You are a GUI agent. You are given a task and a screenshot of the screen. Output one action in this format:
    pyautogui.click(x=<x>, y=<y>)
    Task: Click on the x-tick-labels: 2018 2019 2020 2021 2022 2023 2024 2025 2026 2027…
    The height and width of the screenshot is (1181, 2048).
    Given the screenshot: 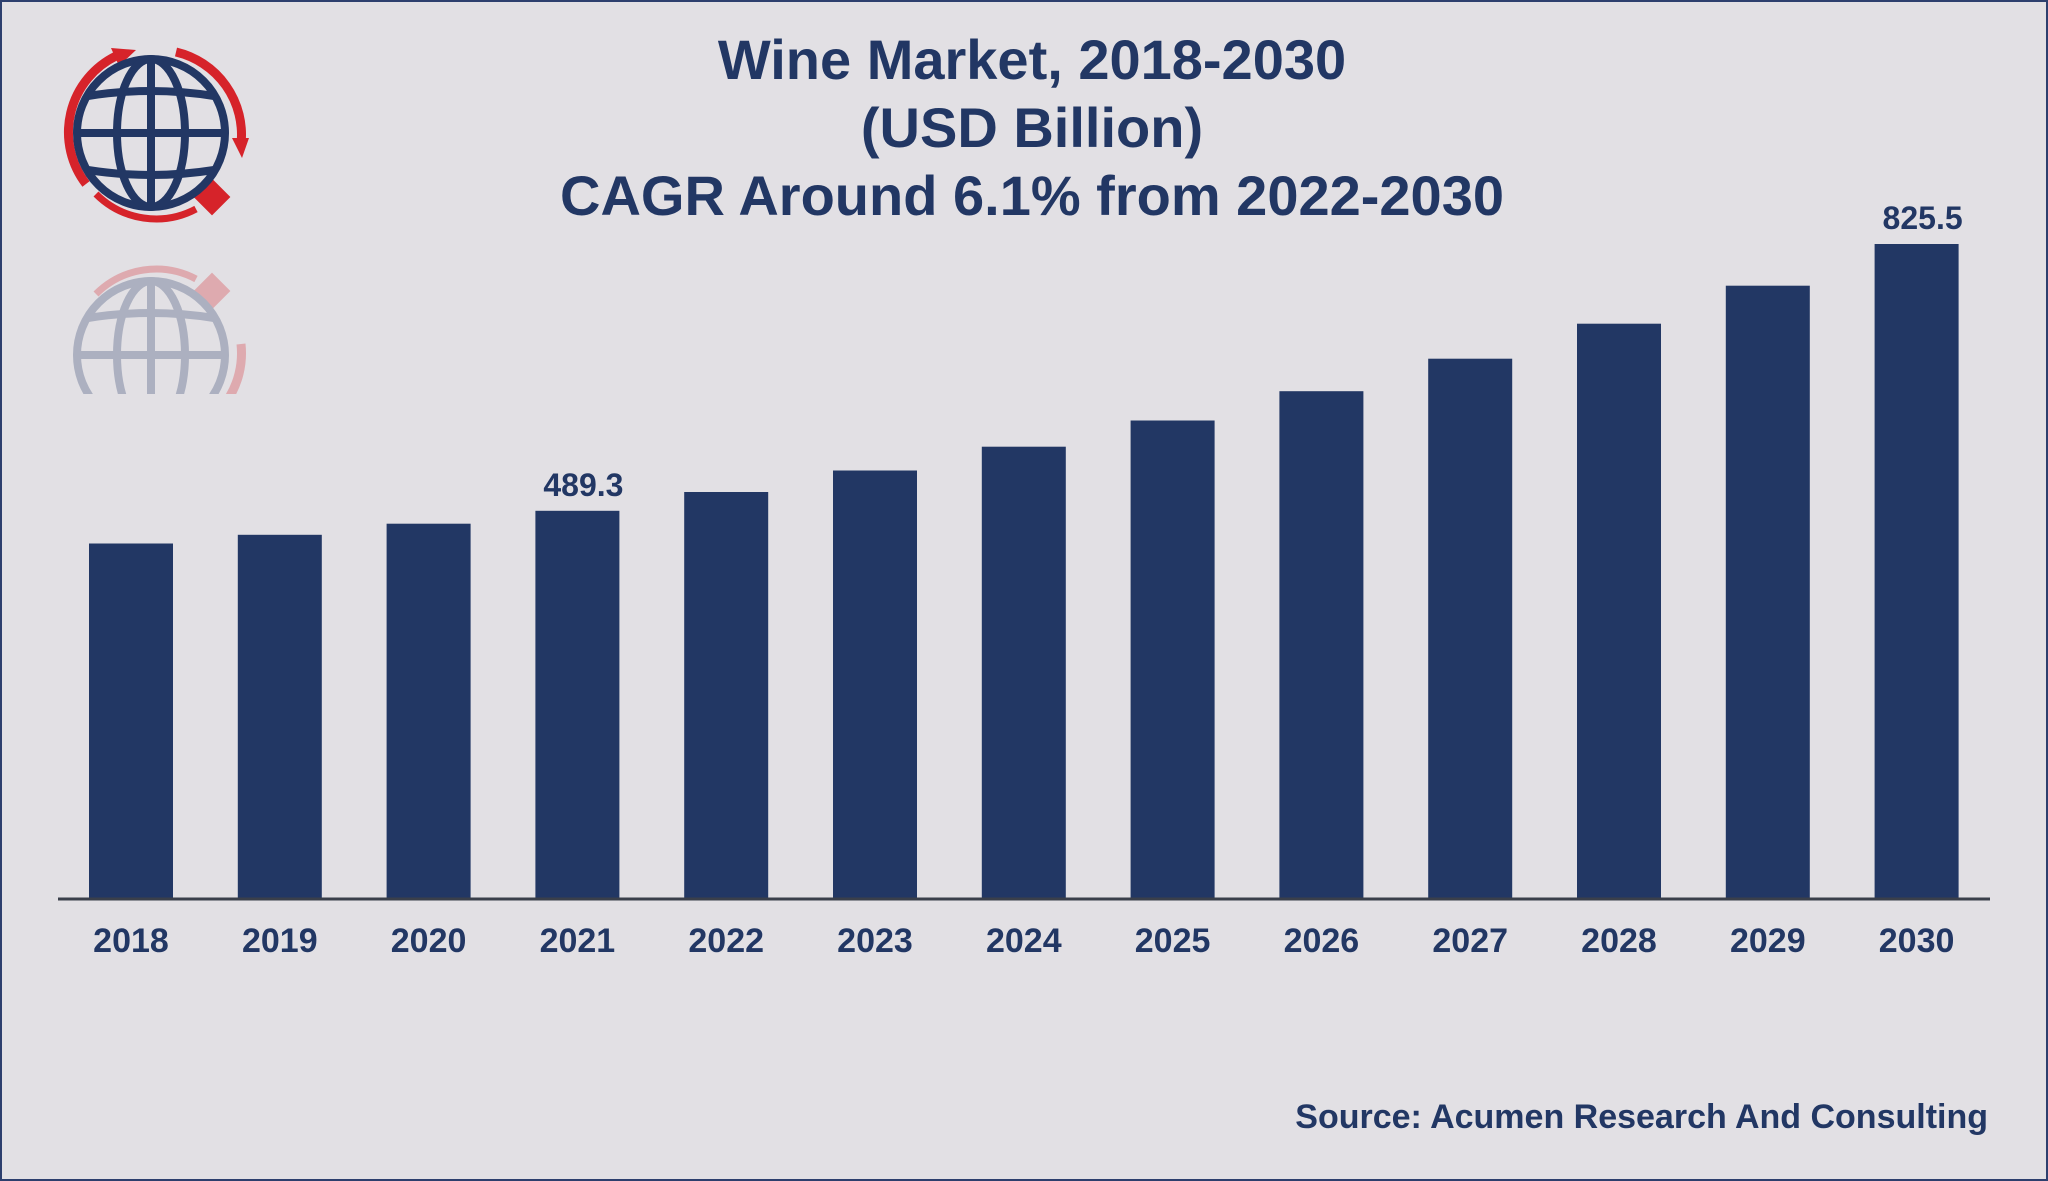 What is the action you would take?
    pyautogui.click(x=1023, y=941)
    